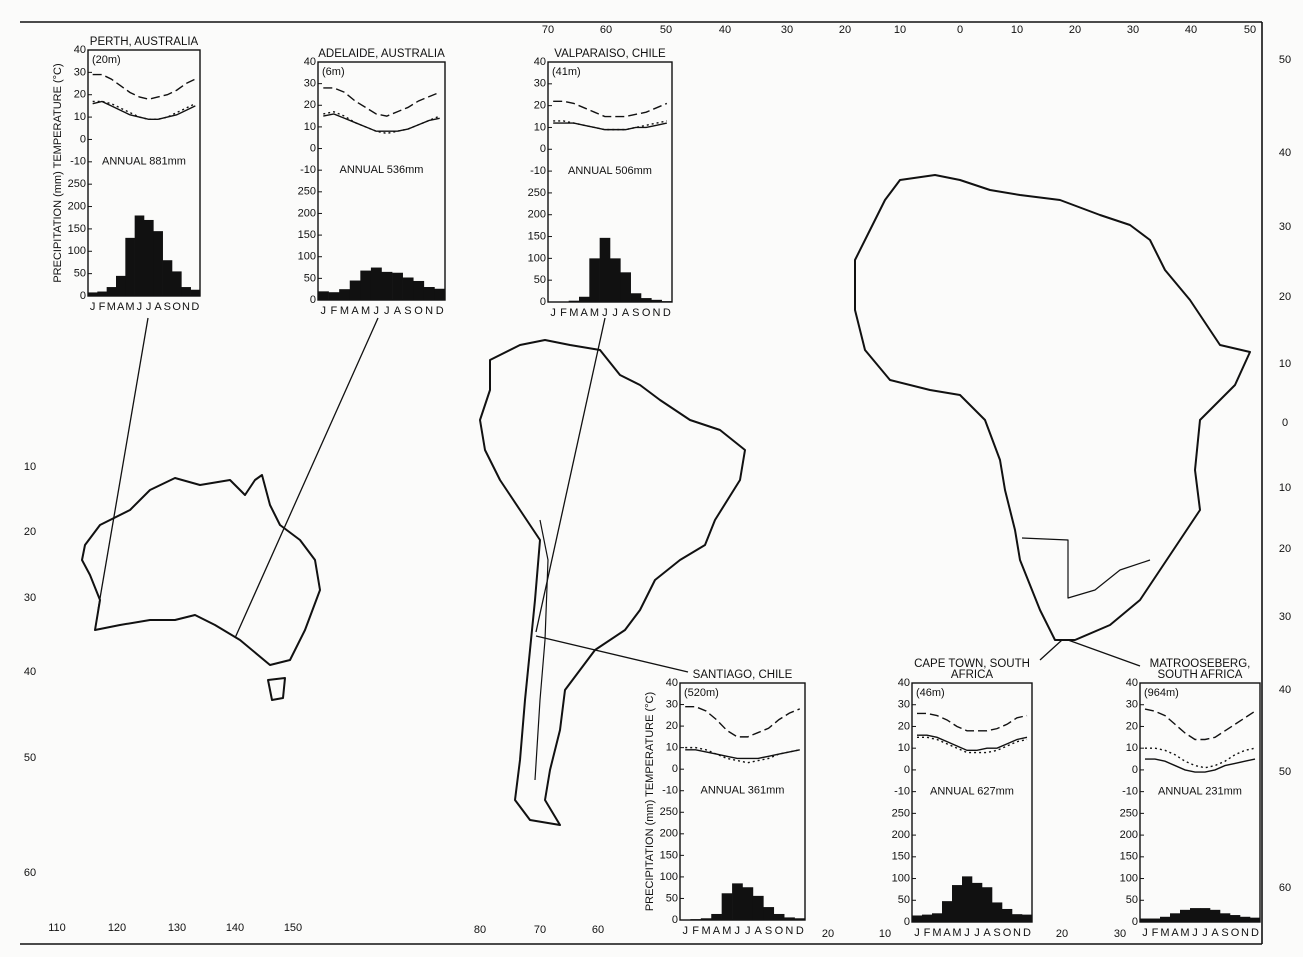 This screenshot has height=957, width=1303. Describe the element at coordinates (1132, 900) in the screenshot. I see `y-tick-label: 50` at that location.